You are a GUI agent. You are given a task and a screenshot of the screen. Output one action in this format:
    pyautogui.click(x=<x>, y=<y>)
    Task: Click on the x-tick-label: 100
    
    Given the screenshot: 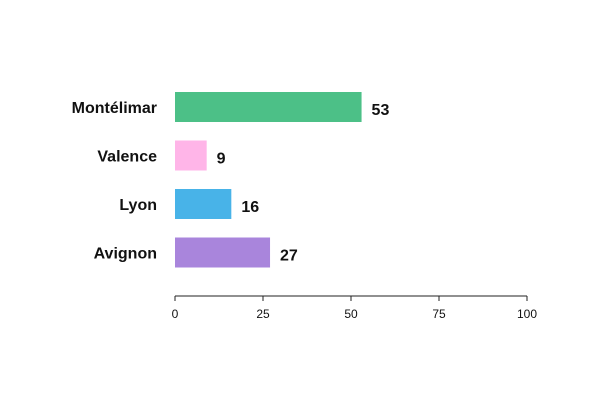 What is the action you would take?
    pyautogui.click(x=527, y=314)
    